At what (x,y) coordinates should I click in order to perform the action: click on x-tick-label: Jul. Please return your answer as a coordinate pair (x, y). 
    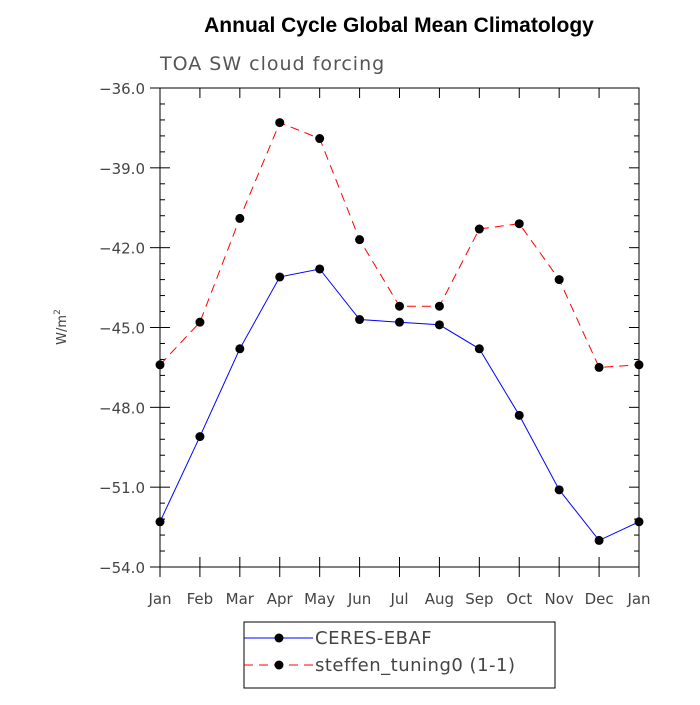
    Looking at the image, I should click on (398, 599).